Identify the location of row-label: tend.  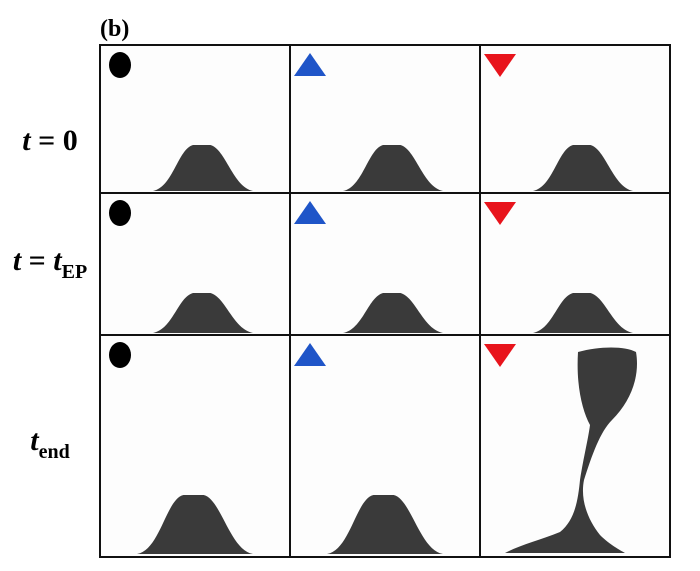
(49, 443).